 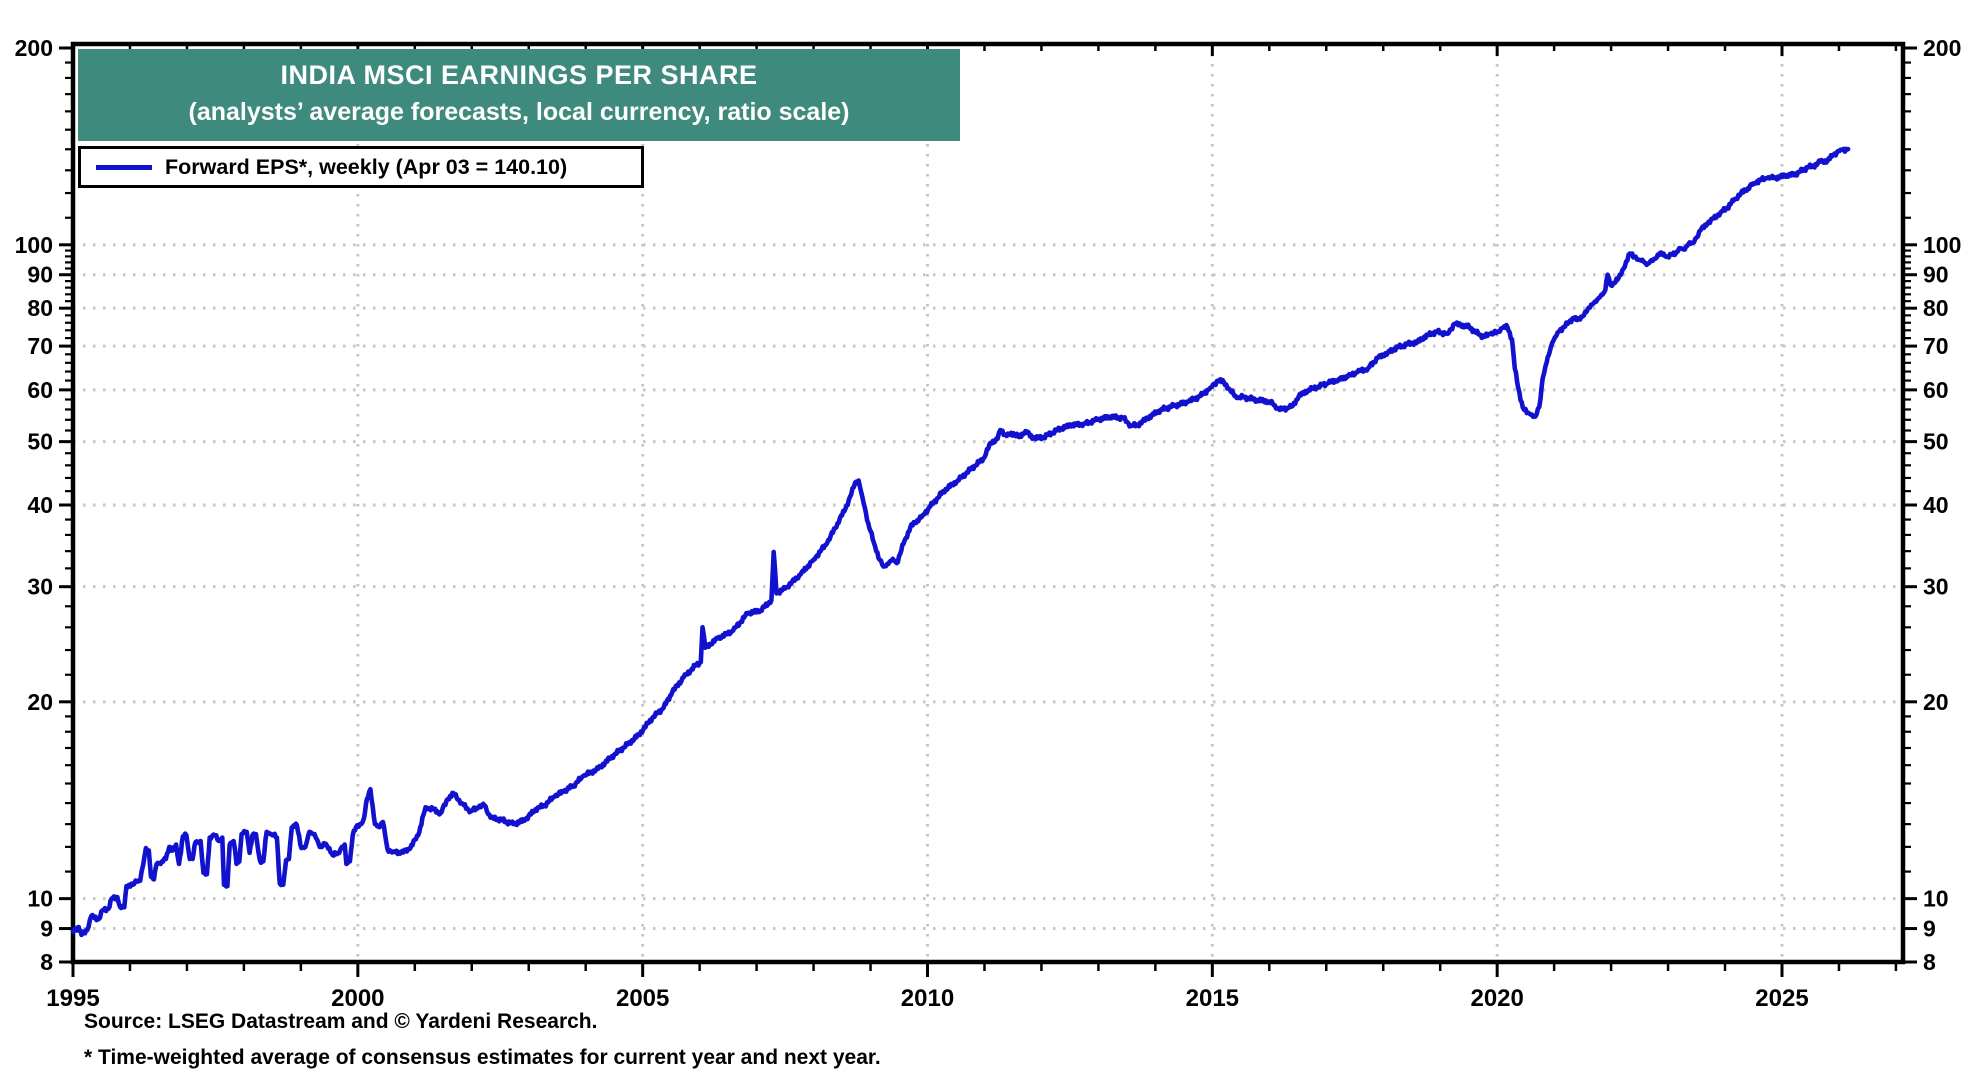 I want to click on y-axis-label-right-30: 30, so click(x=1936, y=587).